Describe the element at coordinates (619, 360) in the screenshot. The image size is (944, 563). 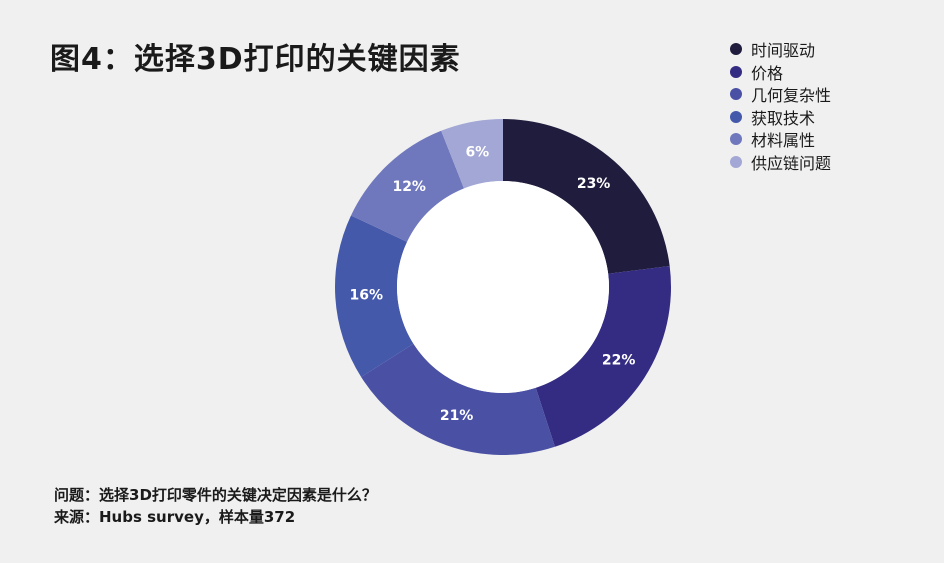
I see `slice-label: 22%` at that location.